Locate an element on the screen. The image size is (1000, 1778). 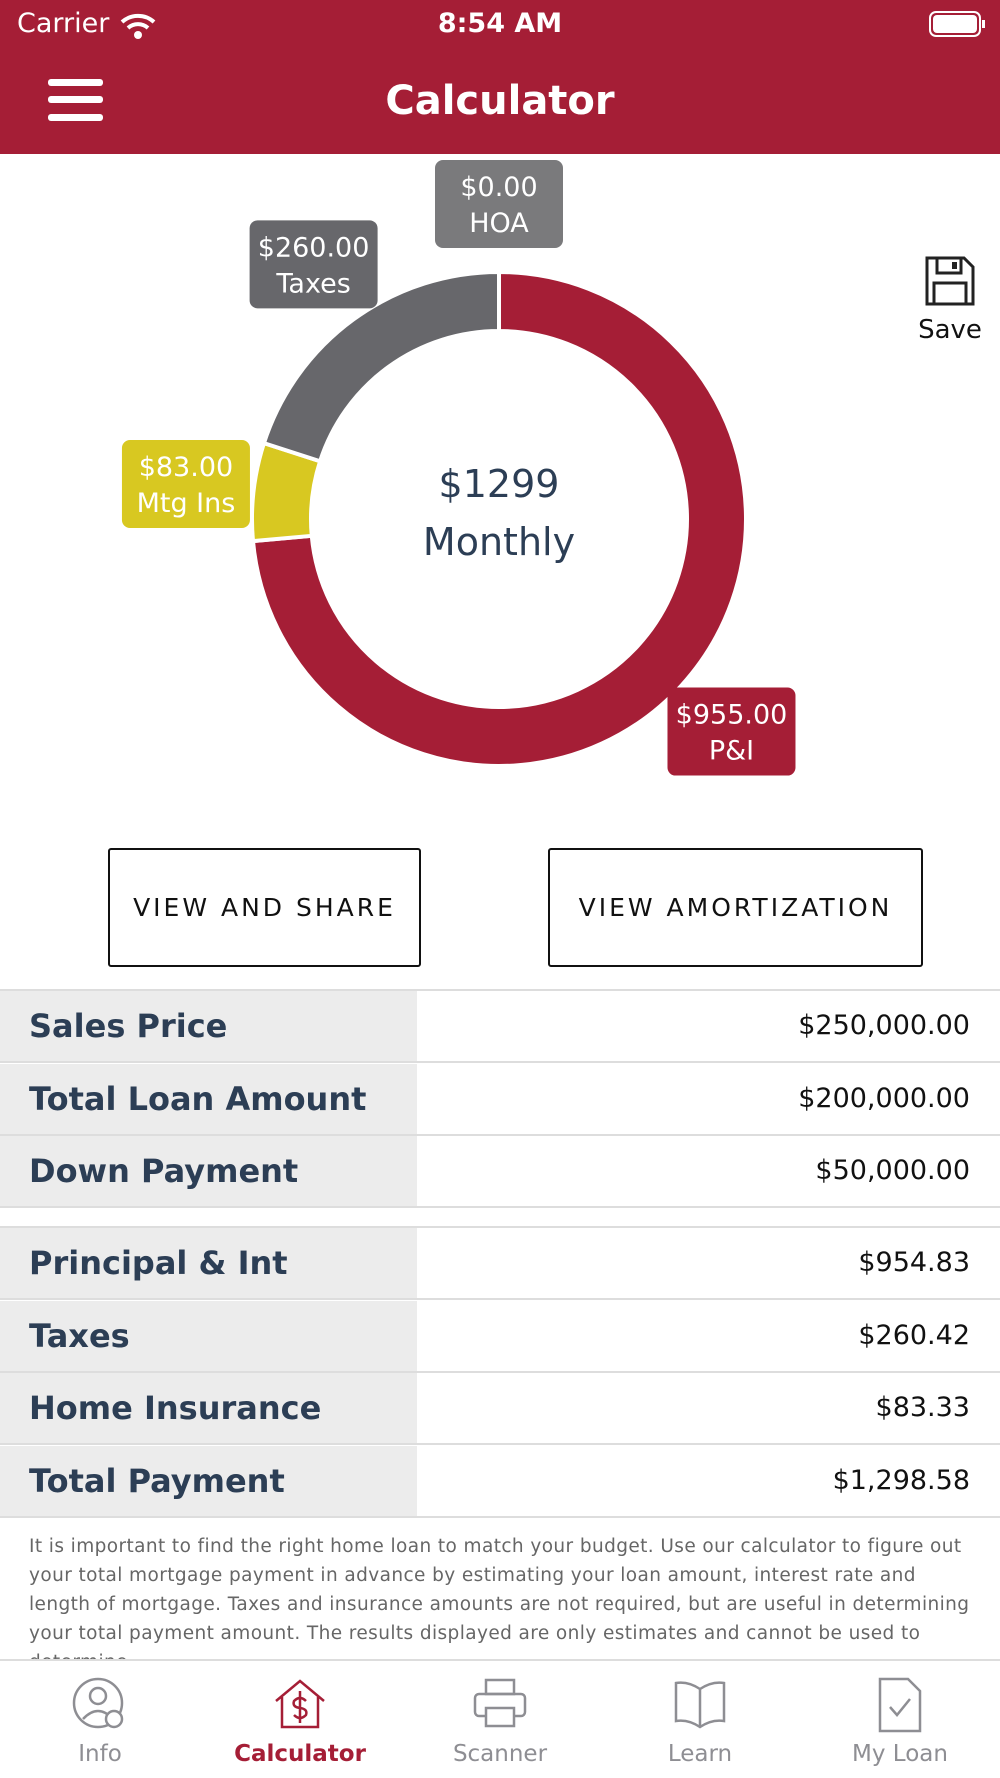
table-row: Total Payment $1,298.58 is located at coordinates (500, 1481).